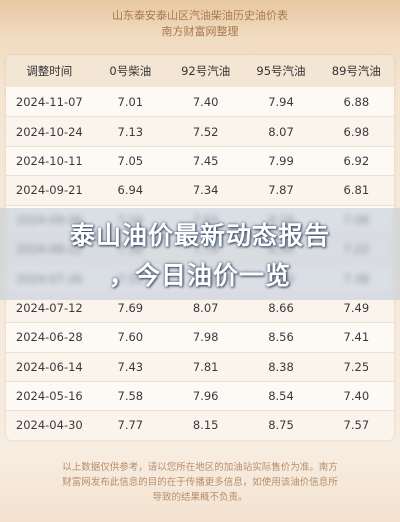 Image resolution: width=400 pixels, height=522 pixels. Describe the element at coordinates (130, 337) in the screenshot. I see `price-cell: 7.60` at that location.